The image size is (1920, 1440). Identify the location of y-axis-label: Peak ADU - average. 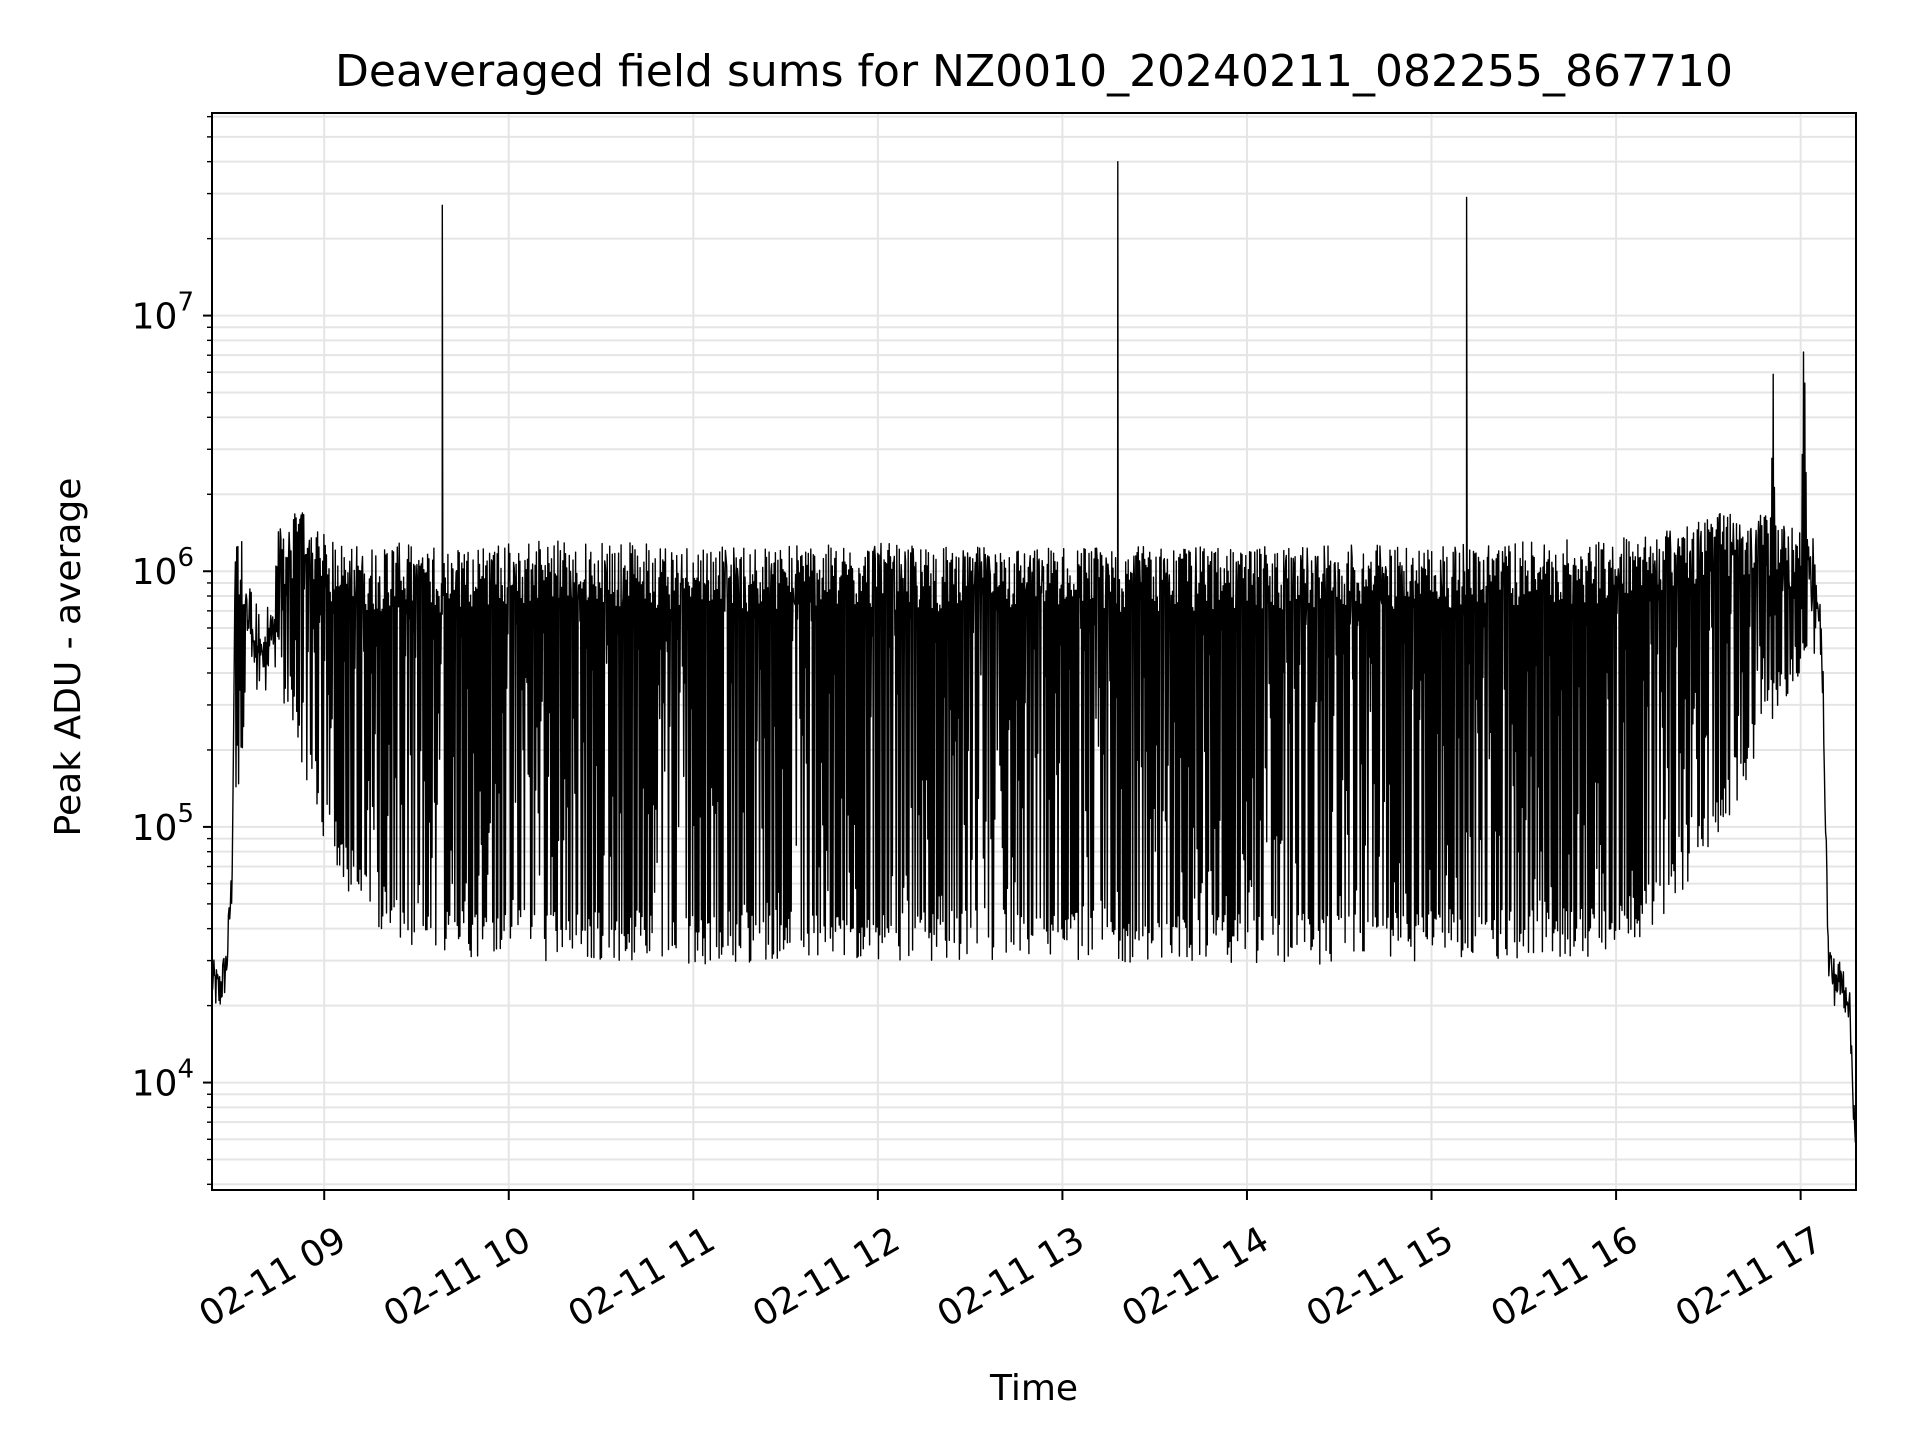
(68, 657).